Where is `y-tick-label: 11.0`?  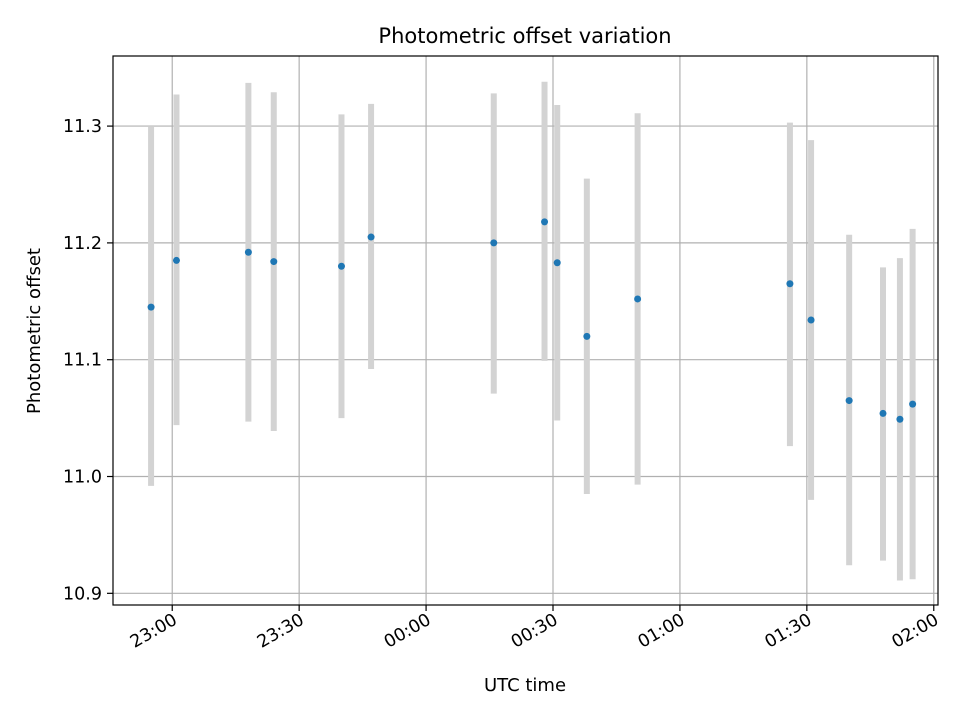
y-tick-label: 11.0 is located at coordinates (82, 478).